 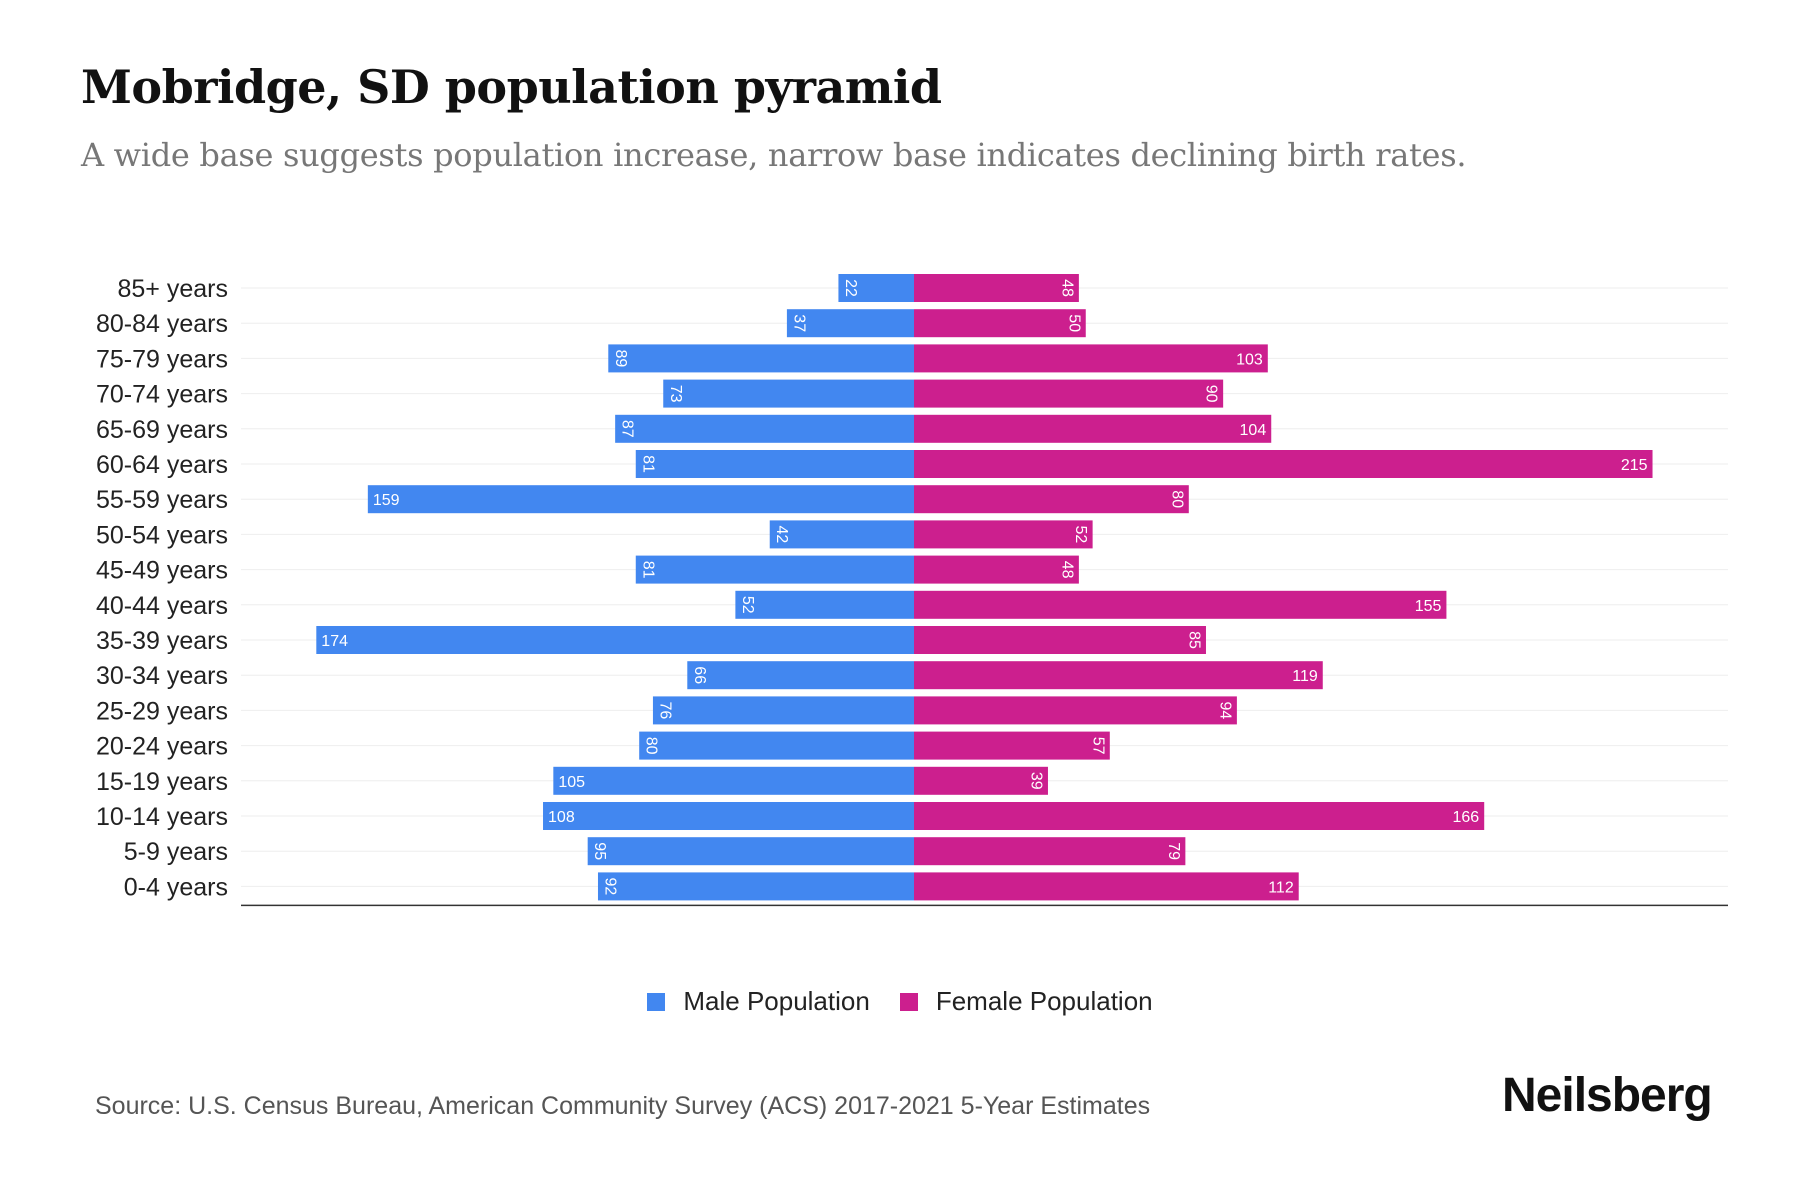 I want to click on category-label: 60-64 years, so click(x=162, y=465).